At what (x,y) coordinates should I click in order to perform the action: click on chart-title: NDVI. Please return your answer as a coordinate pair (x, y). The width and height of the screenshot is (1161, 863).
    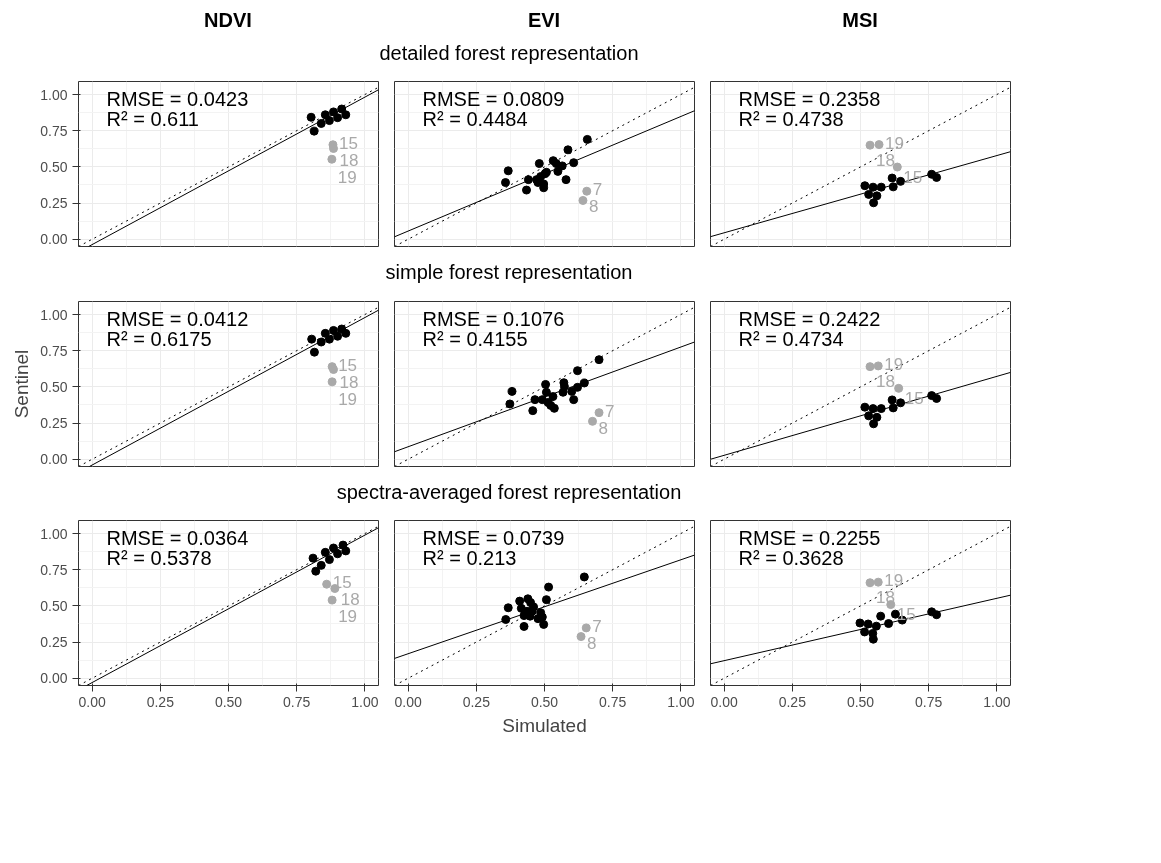
    Looking at the image, I should click on (228, 20).